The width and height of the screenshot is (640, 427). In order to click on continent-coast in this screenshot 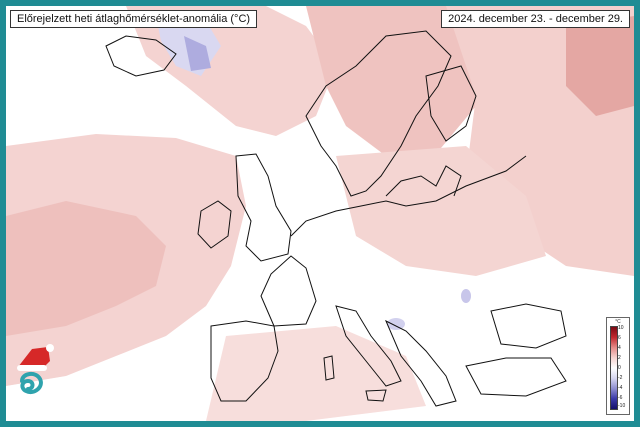, I will do `click(408, 196)`.